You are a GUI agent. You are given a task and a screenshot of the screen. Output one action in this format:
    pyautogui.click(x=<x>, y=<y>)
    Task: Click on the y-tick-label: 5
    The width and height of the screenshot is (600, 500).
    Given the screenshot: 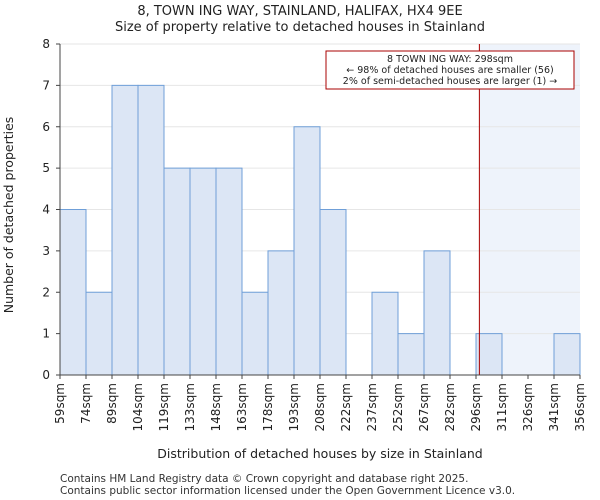 What is the action you would take?
    pyautogui.click(x=46, y=168)
    